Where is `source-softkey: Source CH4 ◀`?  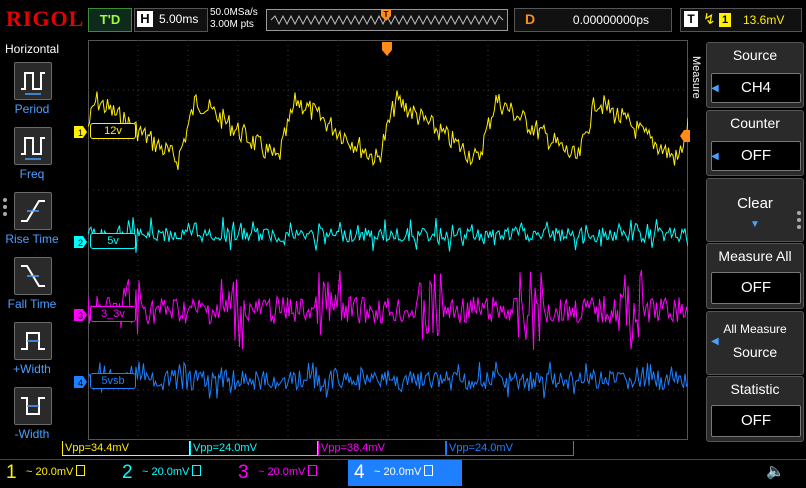
source-softkey: Source CH4 ◀ is located at coordinates (755, 75).